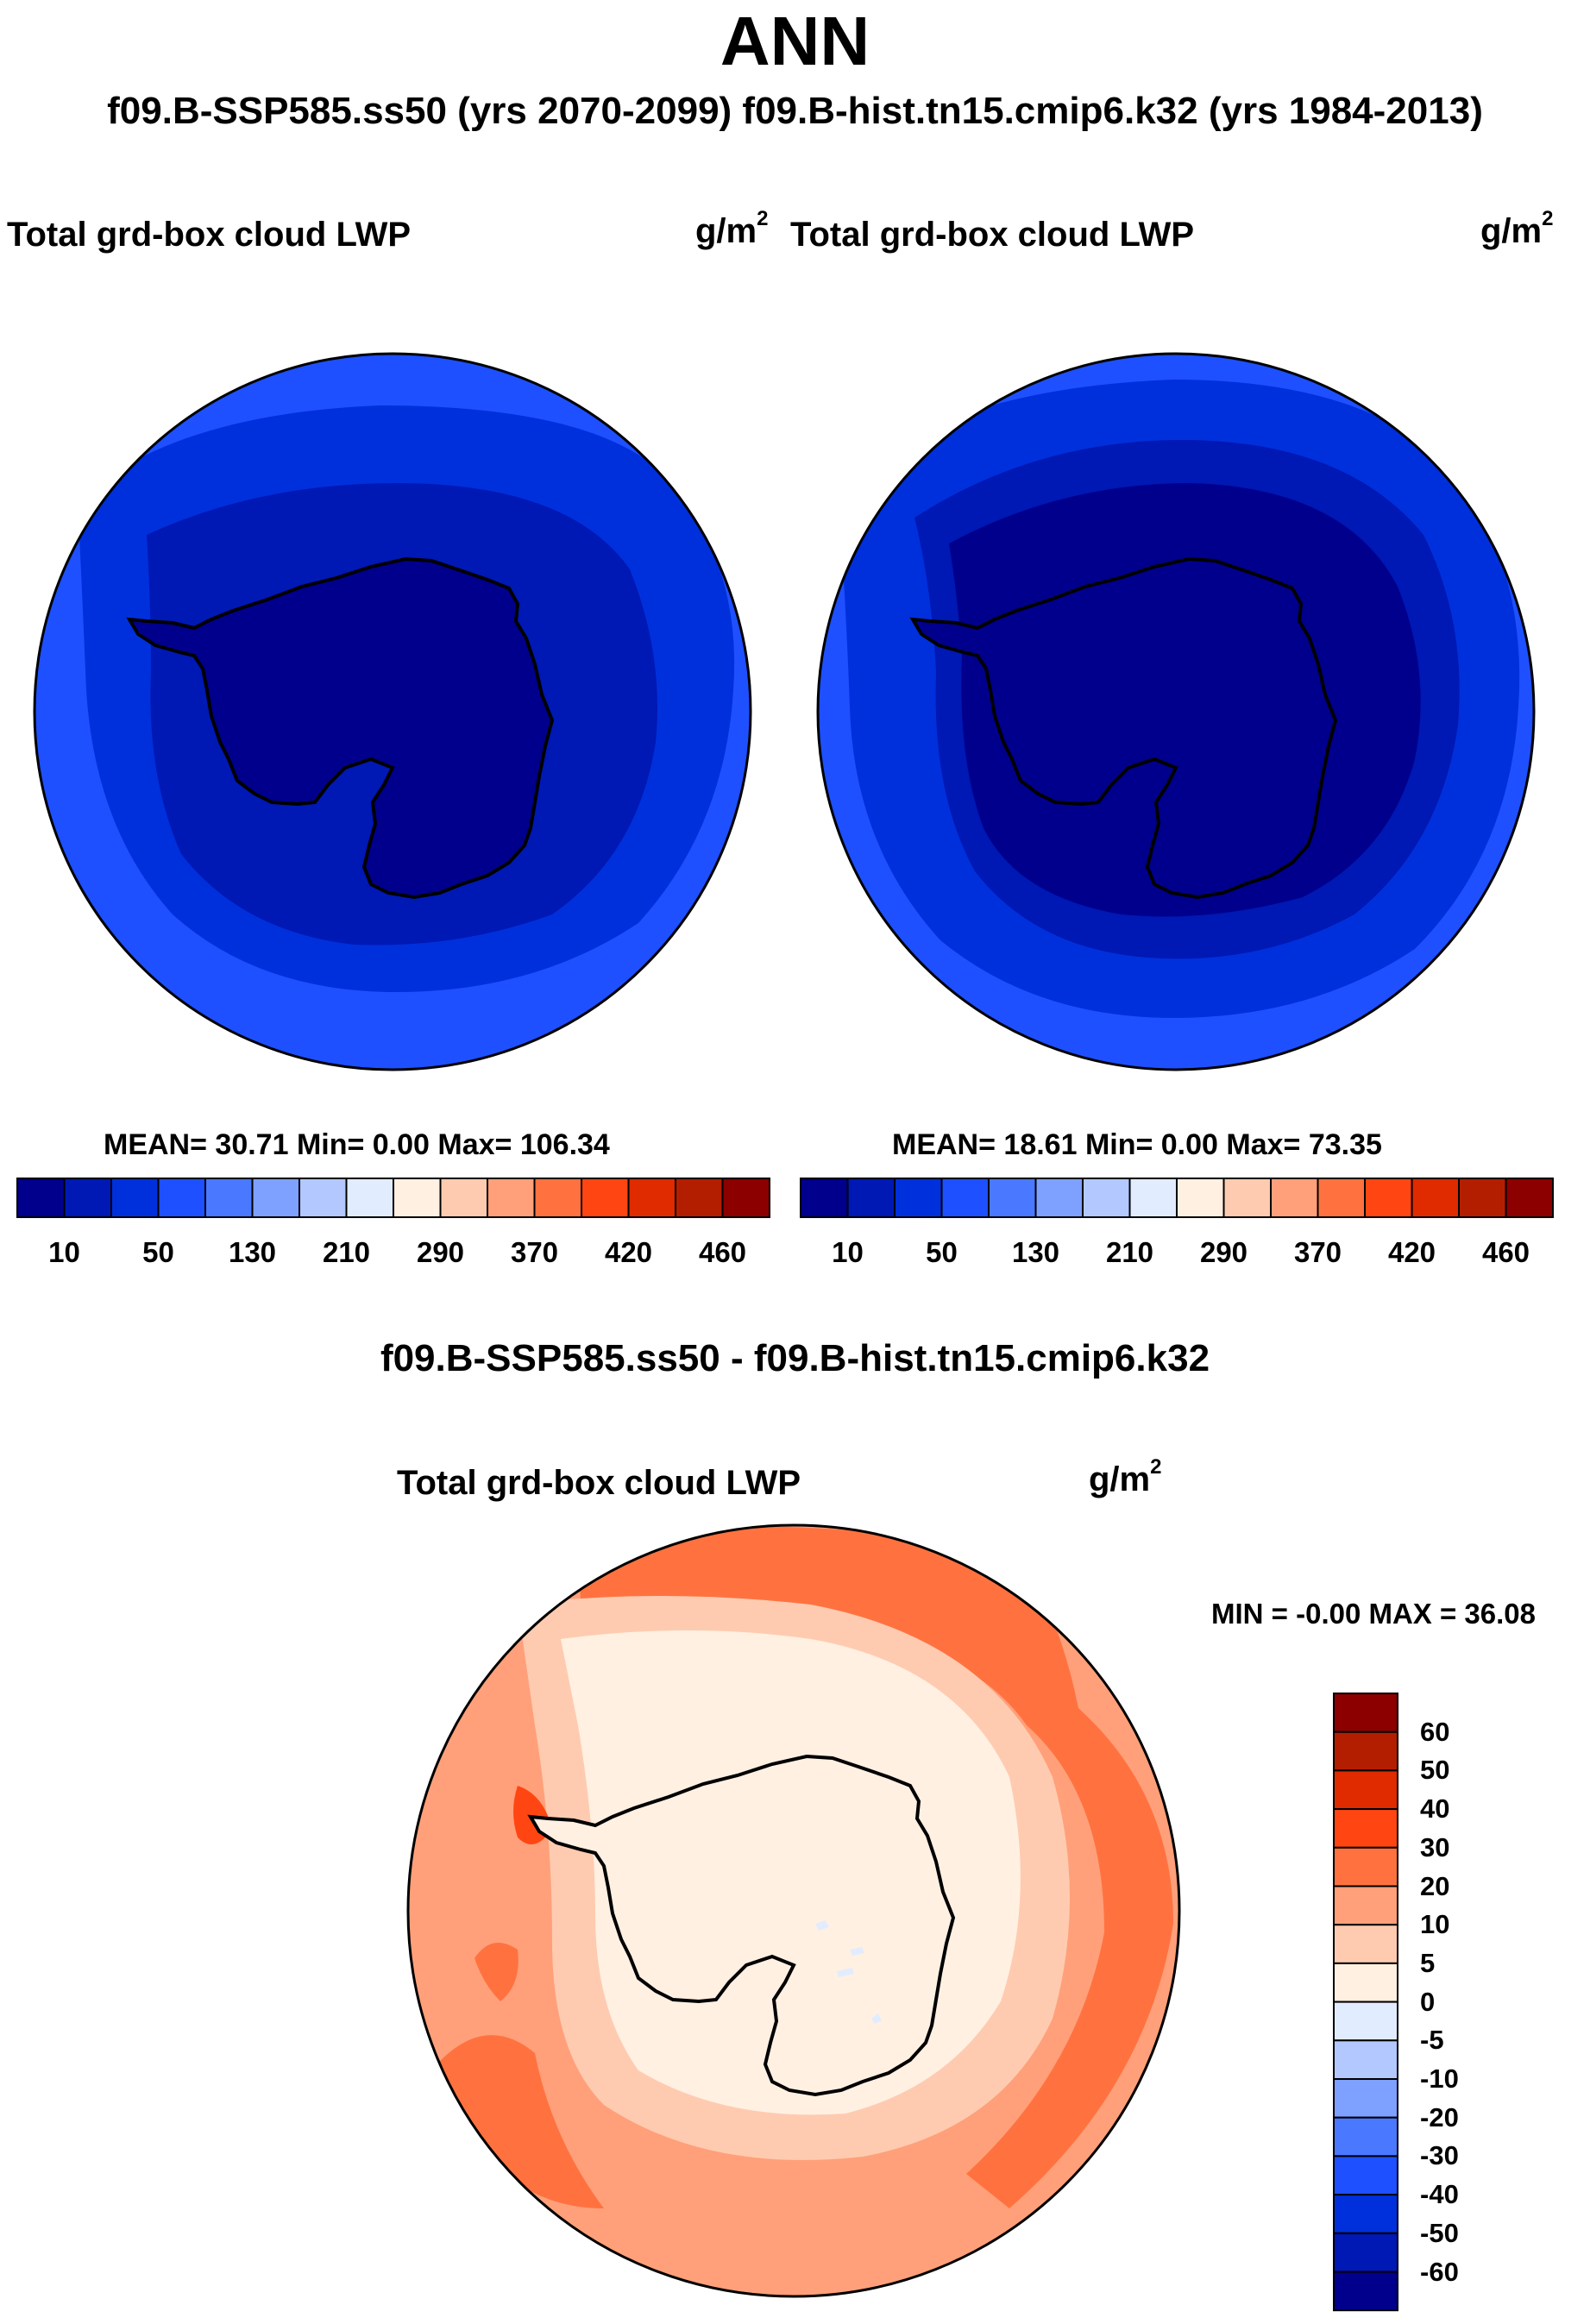 Image resolution: width=1590 pixels, height=2324 pixels. Describe the element at coordinates (1439, 2194) in the screenshot. I see `diff-colorbar-tick-label: -40` at that location.